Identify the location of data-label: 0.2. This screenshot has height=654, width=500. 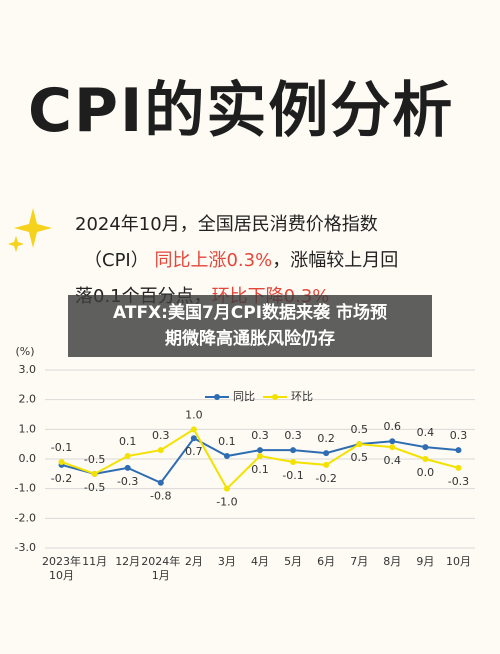
(326, 438).